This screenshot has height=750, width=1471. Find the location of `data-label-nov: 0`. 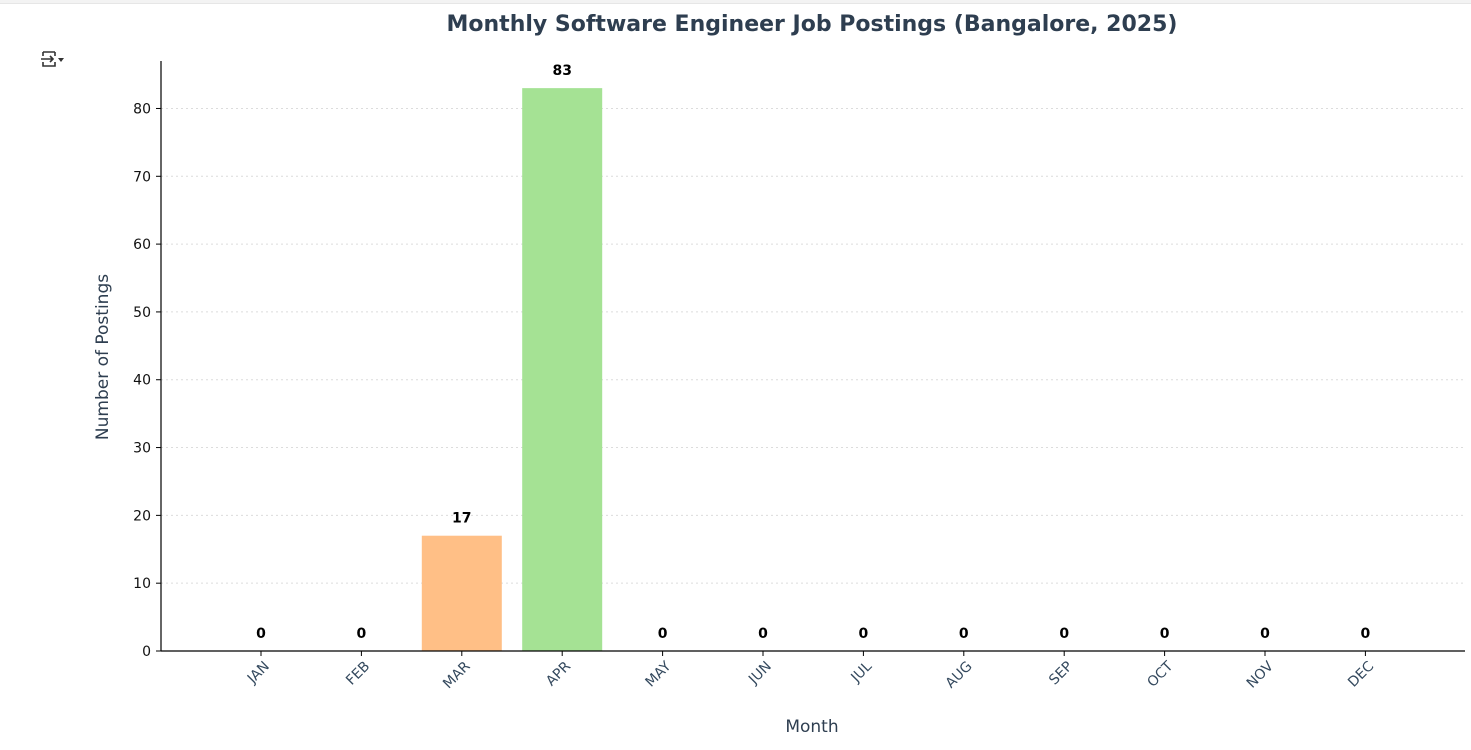

data-label-nov: 0 is located at coordinates (1265, 634).